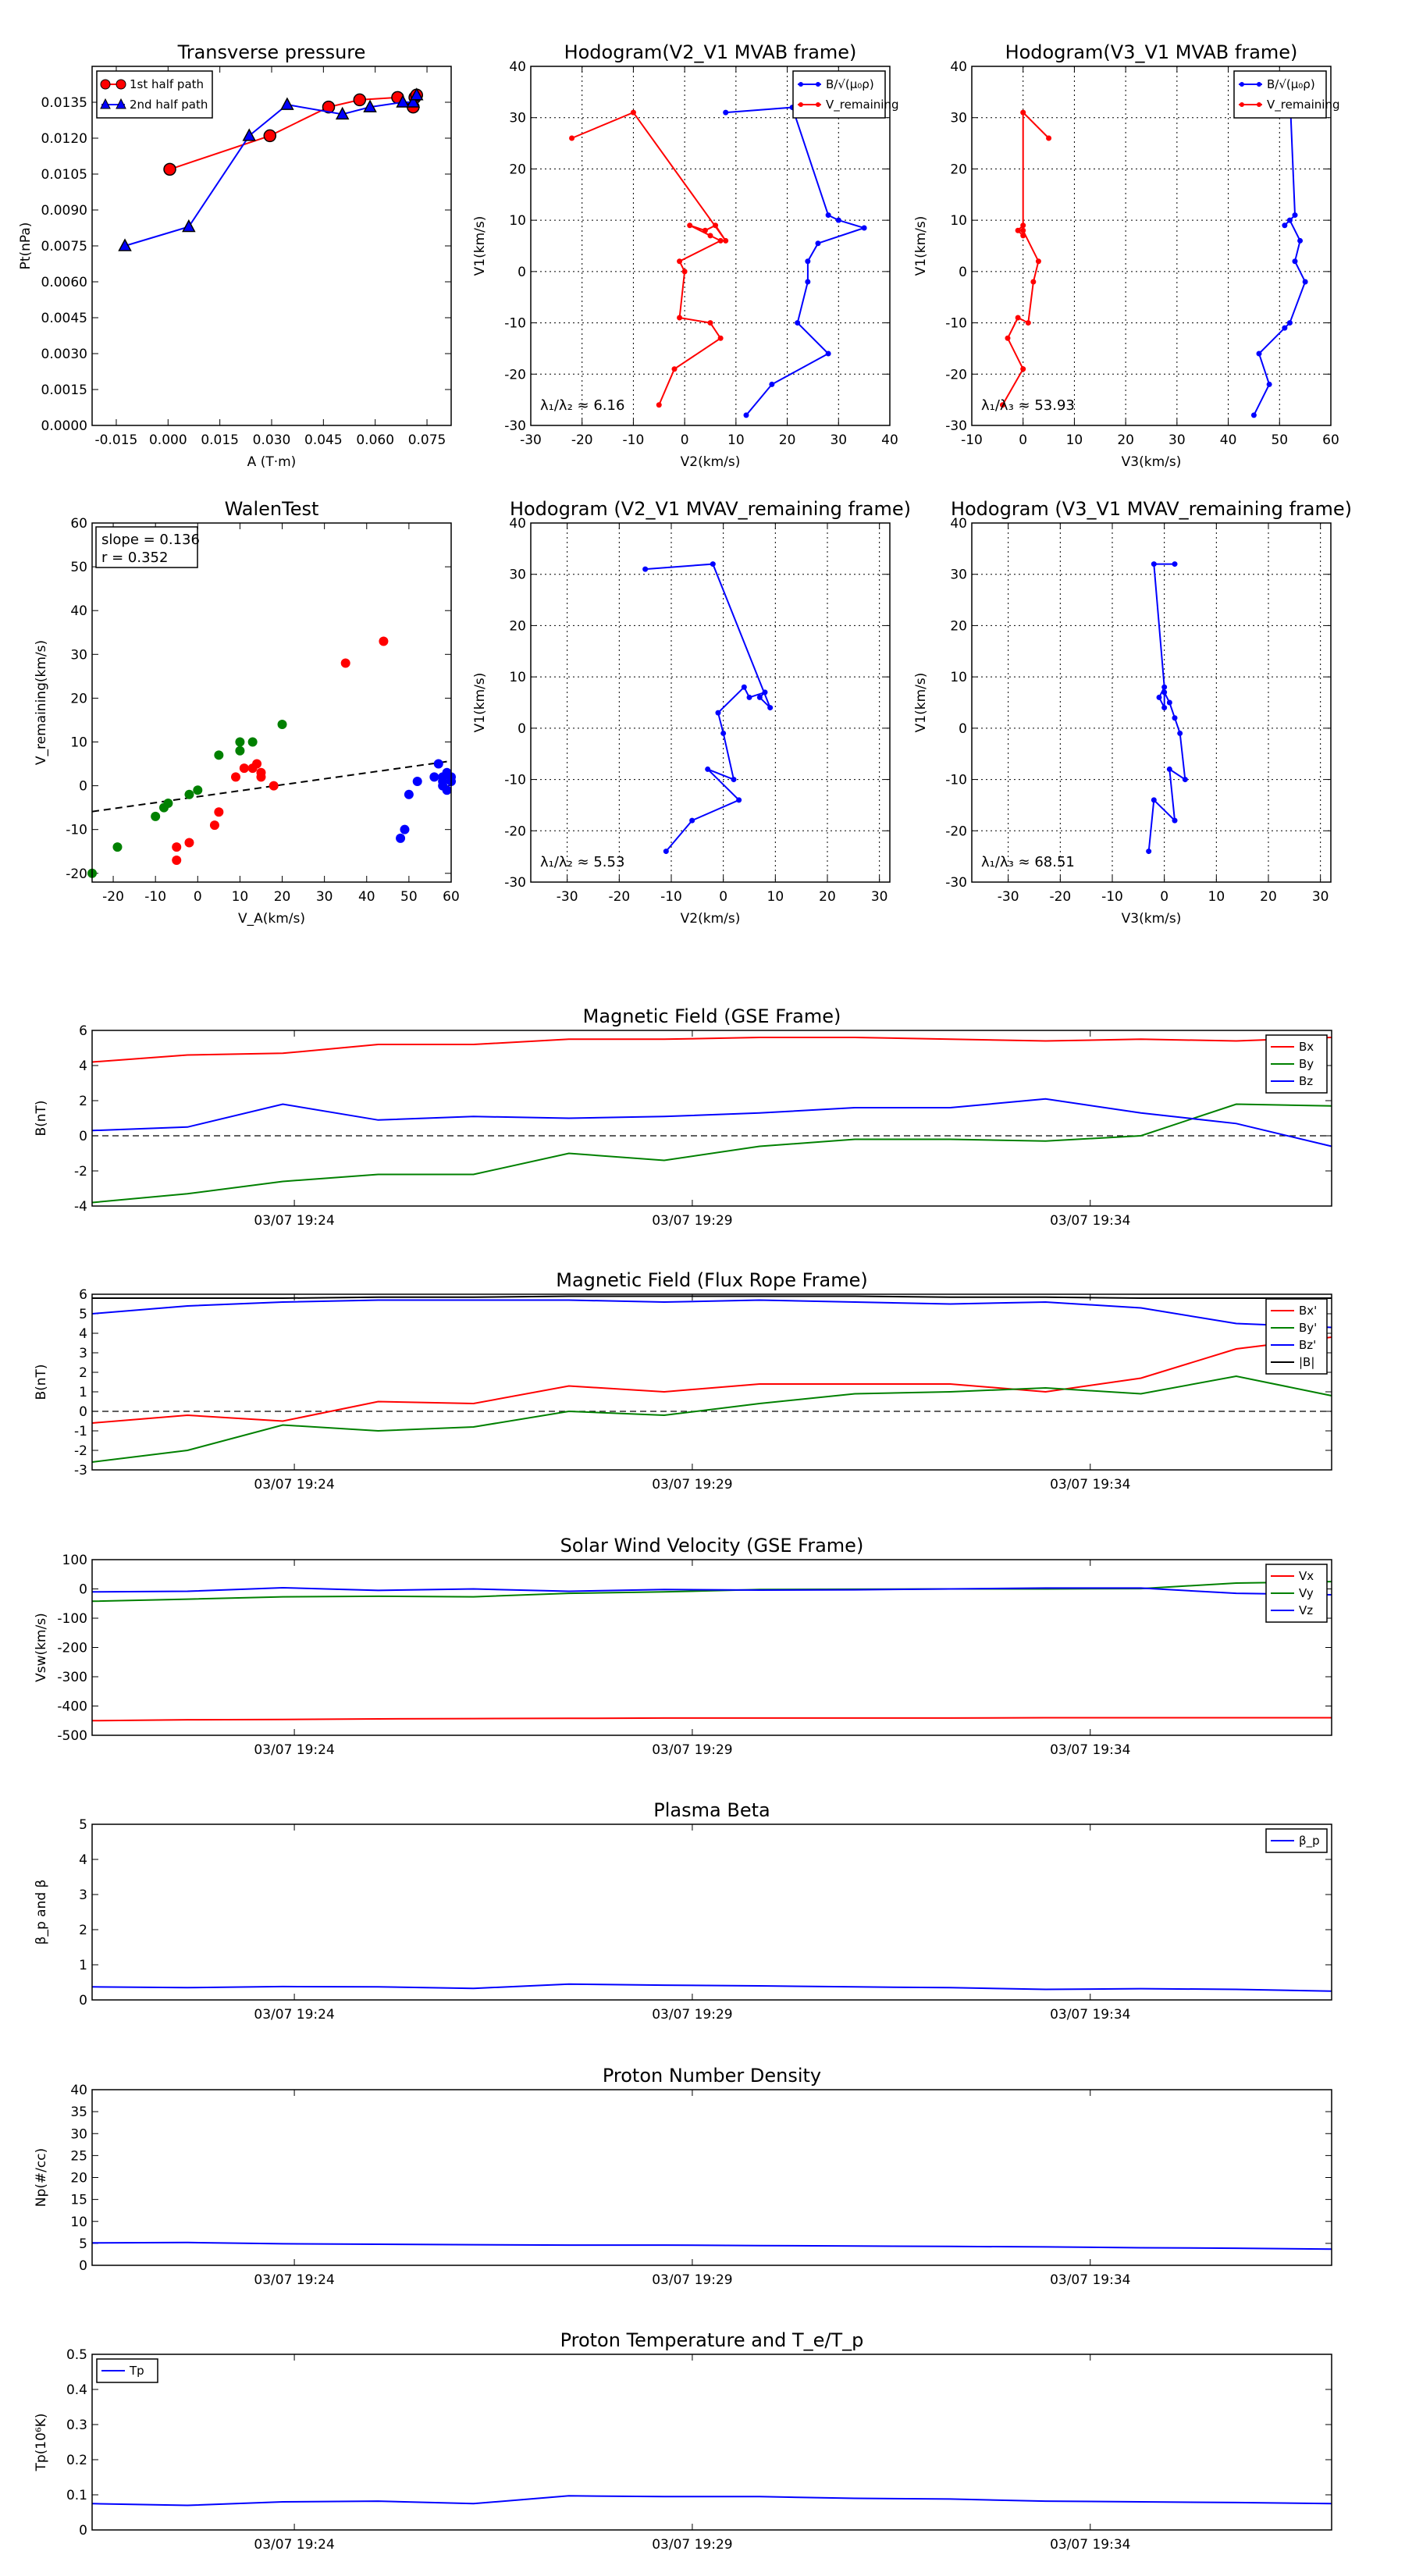 The width and height of the screenshot is (1405, 2576). Describe the element at coordinates (671, 897) in the screenshot. I see `x-tick-label: -10` at that location.